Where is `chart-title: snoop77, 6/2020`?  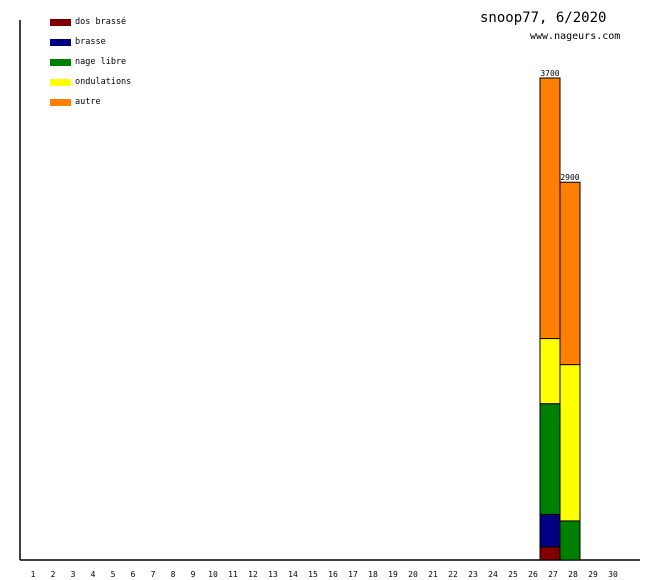 chart-title: snoop77, 6/2020 is located at coordinates (543, 18).